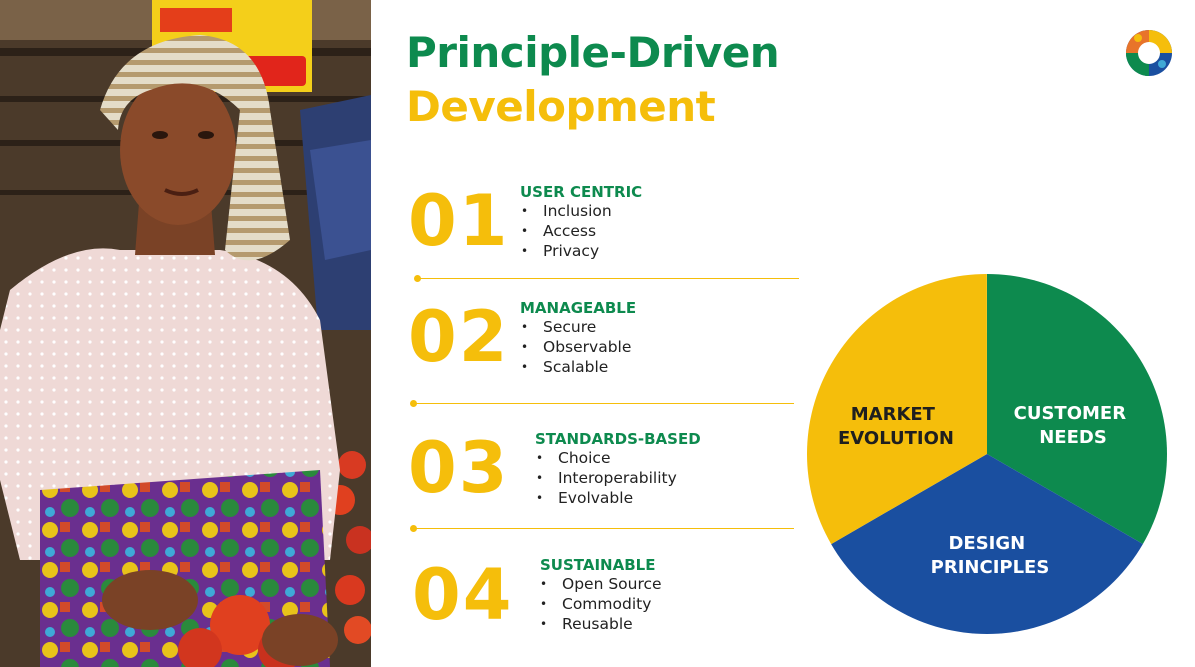 The width and height of the screenshot is (1195, 667). Describe the element at coordinates (606, 498) in the screenshot. I see `principle-item: Evolvable` at that location.